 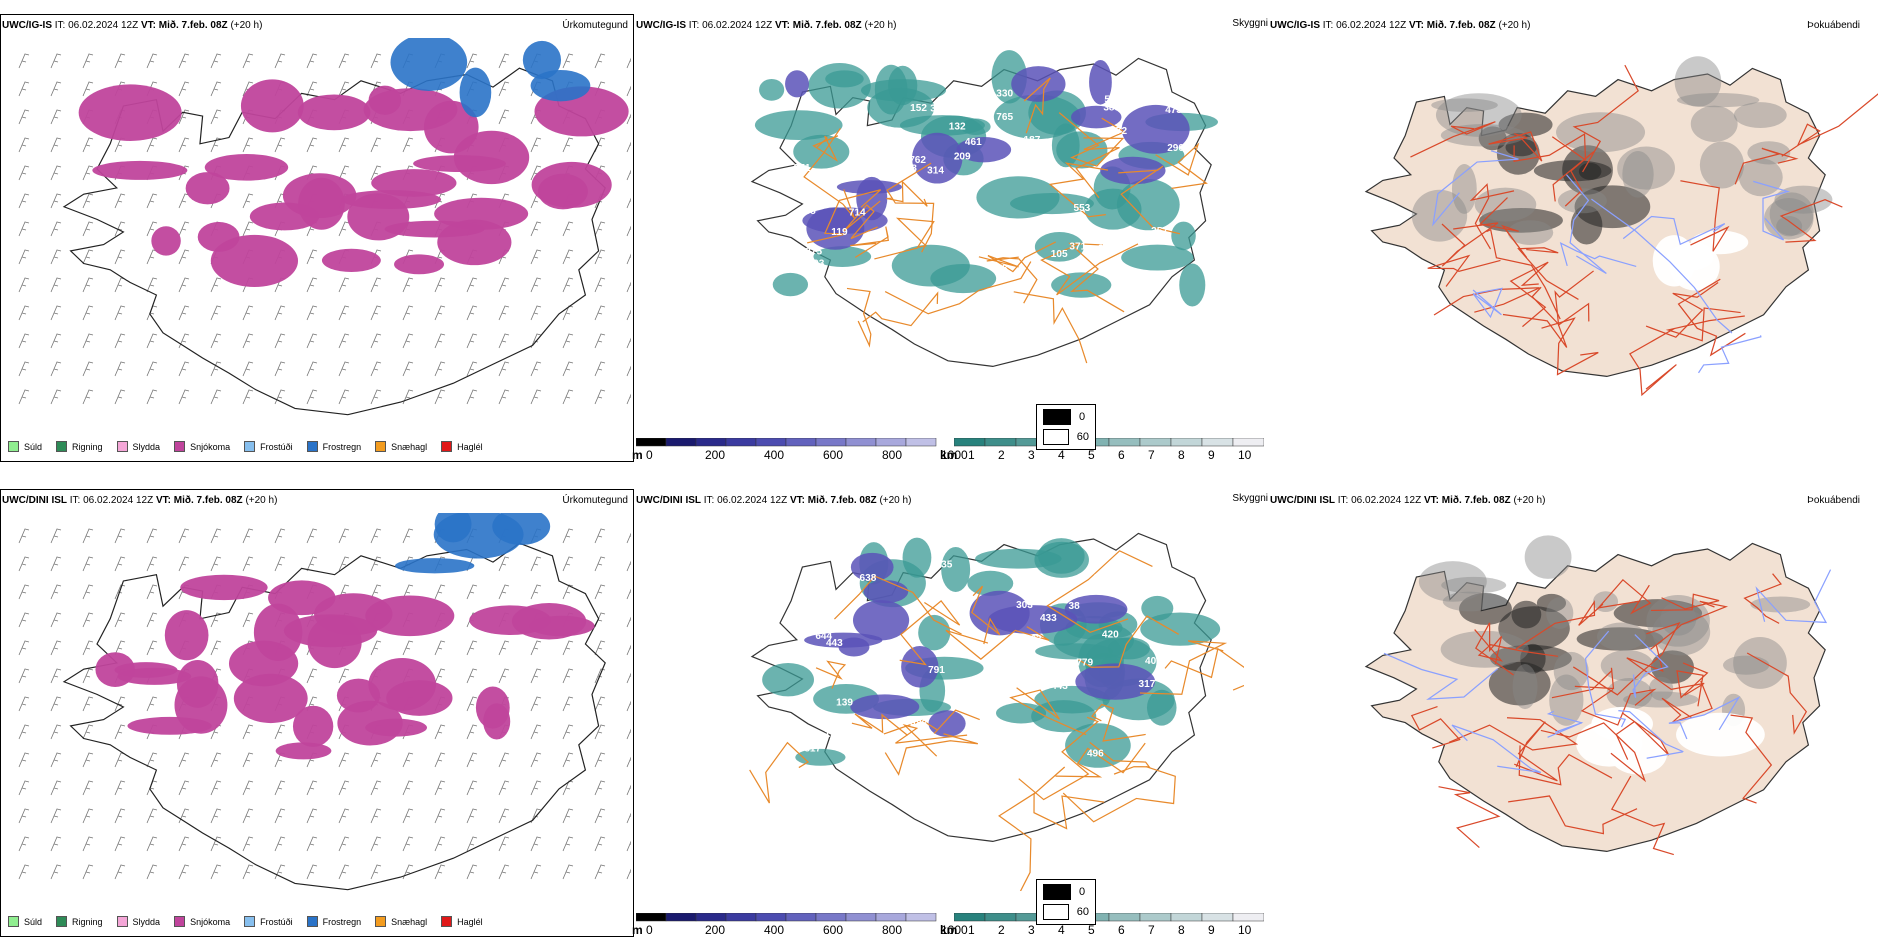 What do you see at coordinates (813, 251) in the screenshot?
I see `cloud-base-label: 275` at bounding box center [813, 251].